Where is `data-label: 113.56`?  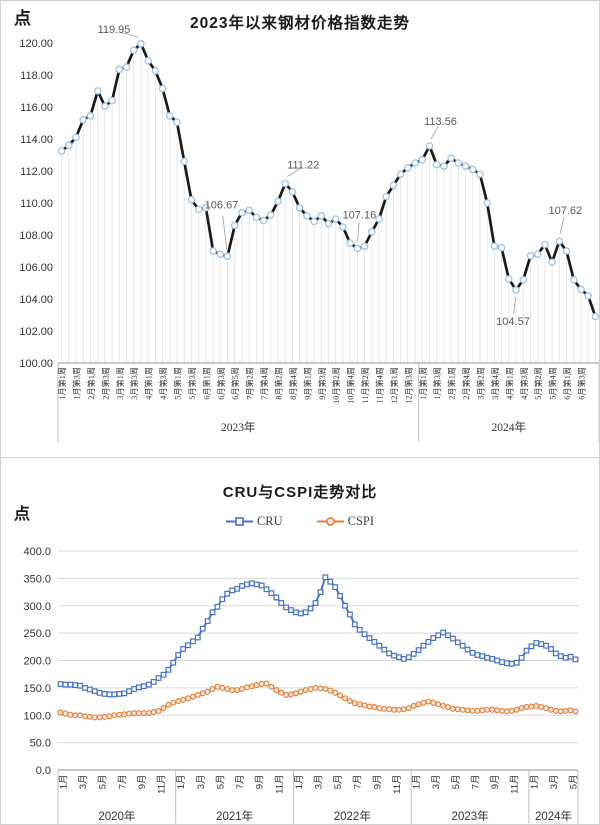 data-label: 113.56 is located at coordinates (440, 122).